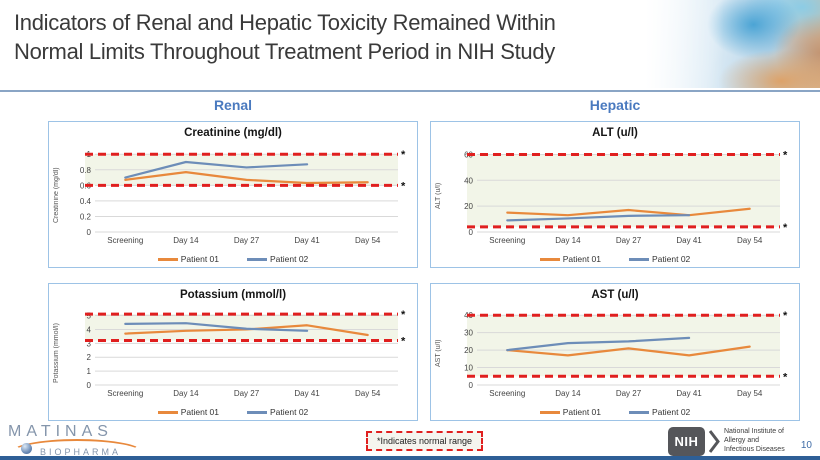 The height and width of the screenshot is (460, 820). Describe the element at coordinates (81, 452) in the screenshot. I see `matinas-logo-subtitle: BIOPHARMA` at that location.